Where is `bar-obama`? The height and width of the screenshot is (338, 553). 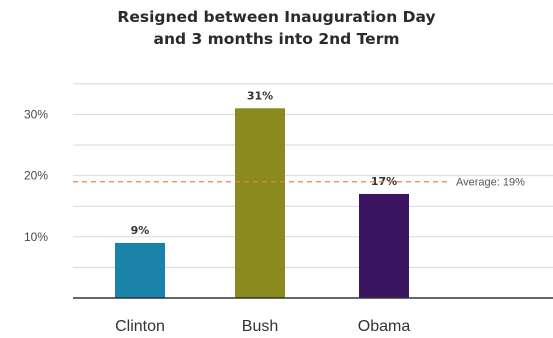
bar-obama is located at coordinates (384, 245).